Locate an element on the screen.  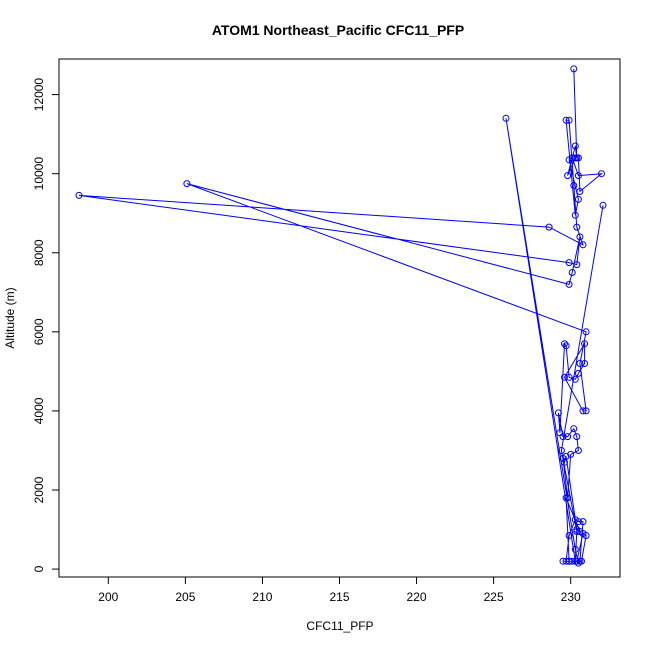
chart-title: ATOM1 Northeast_Pacific CFC11_PFP is located at coordinates (338, 30).